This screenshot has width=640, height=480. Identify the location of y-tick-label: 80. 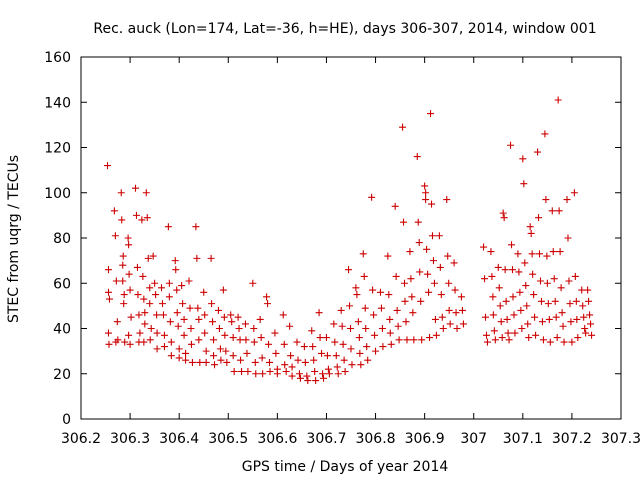
(62, 239).